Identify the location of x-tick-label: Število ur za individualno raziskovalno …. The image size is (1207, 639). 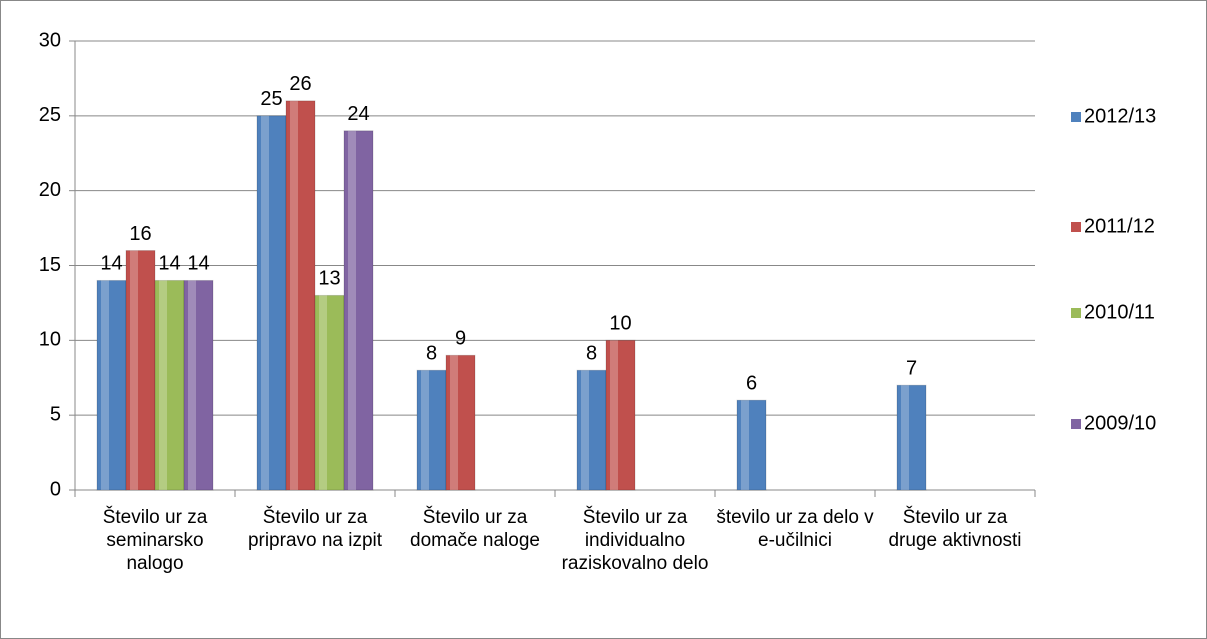
(635, 540).